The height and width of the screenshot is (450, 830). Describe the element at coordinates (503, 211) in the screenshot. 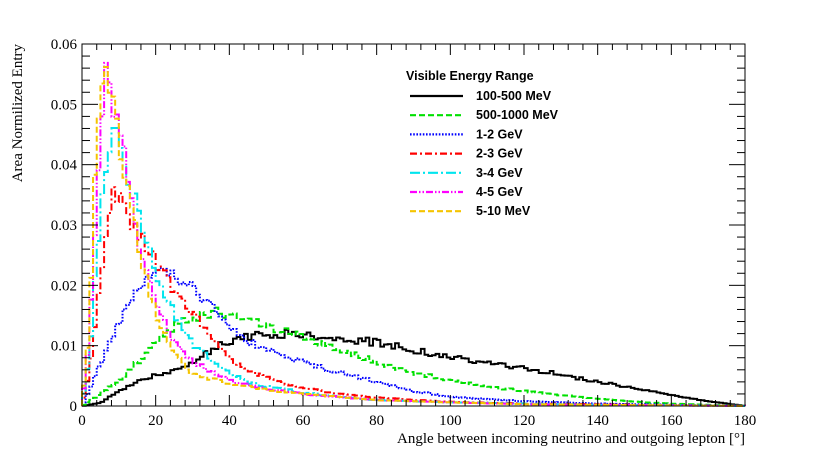

I see `legend-label: 5-10 MeV` at that location.